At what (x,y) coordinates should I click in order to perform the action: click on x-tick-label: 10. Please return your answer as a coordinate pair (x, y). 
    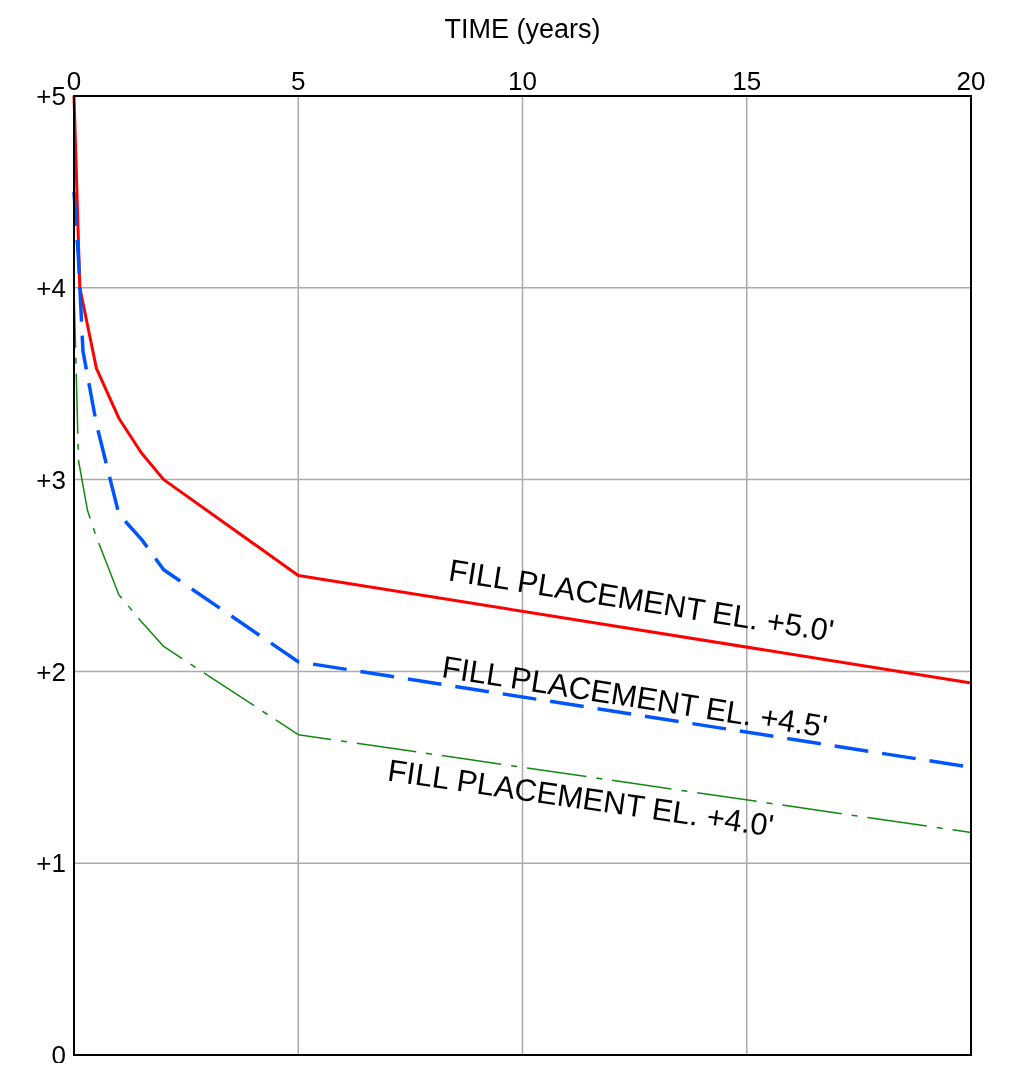
    Looking at the image, I should click on (522, 81).